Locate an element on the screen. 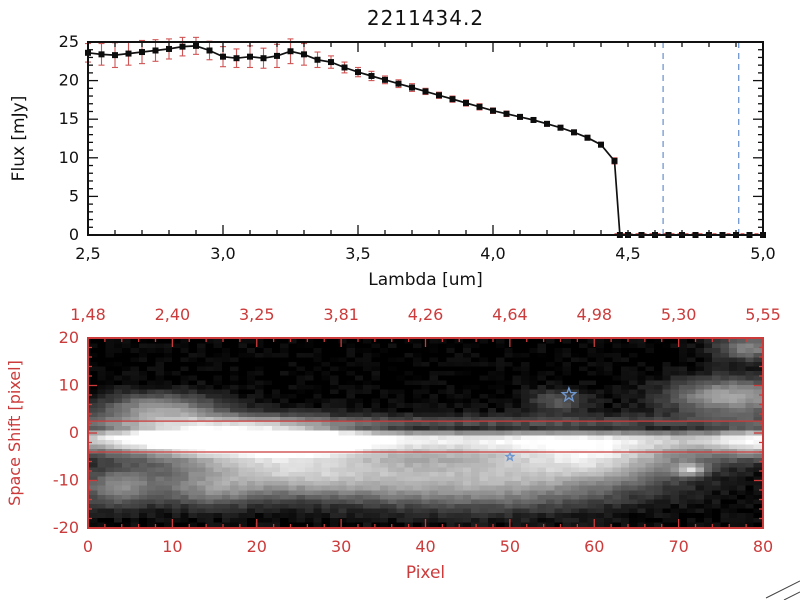 This screenshot has width=800, height=600. x-tick-label: 4,0 is located at coordinates (492, 253).